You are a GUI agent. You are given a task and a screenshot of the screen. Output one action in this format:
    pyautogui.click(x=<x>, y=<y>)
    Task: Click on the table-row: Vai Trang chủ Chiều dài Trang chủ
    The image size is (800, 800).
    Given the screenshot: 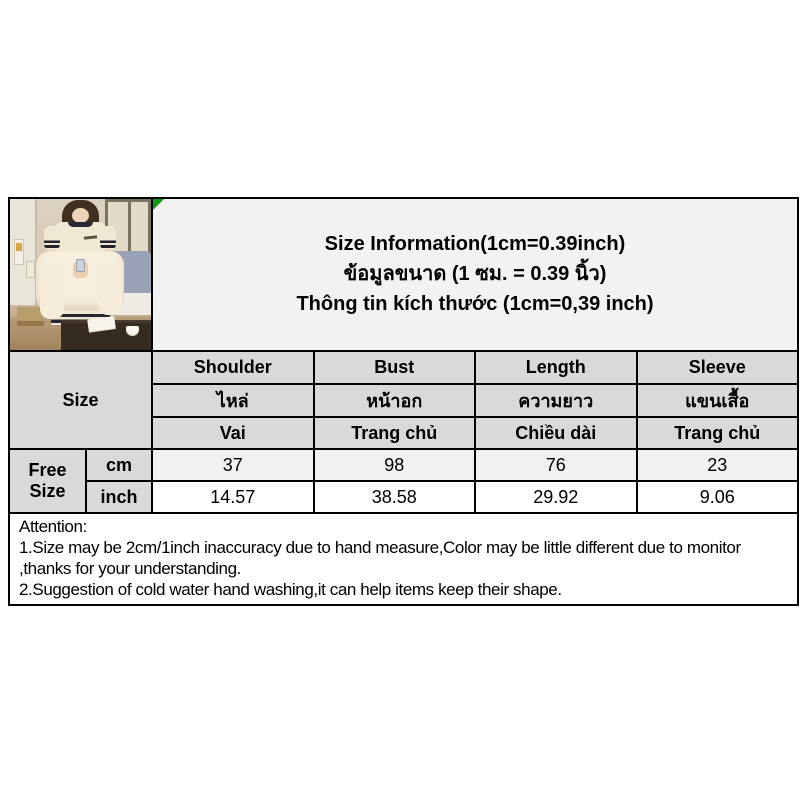 What is the action you would take?
    pyautogui.click(x=404, y=433)
    